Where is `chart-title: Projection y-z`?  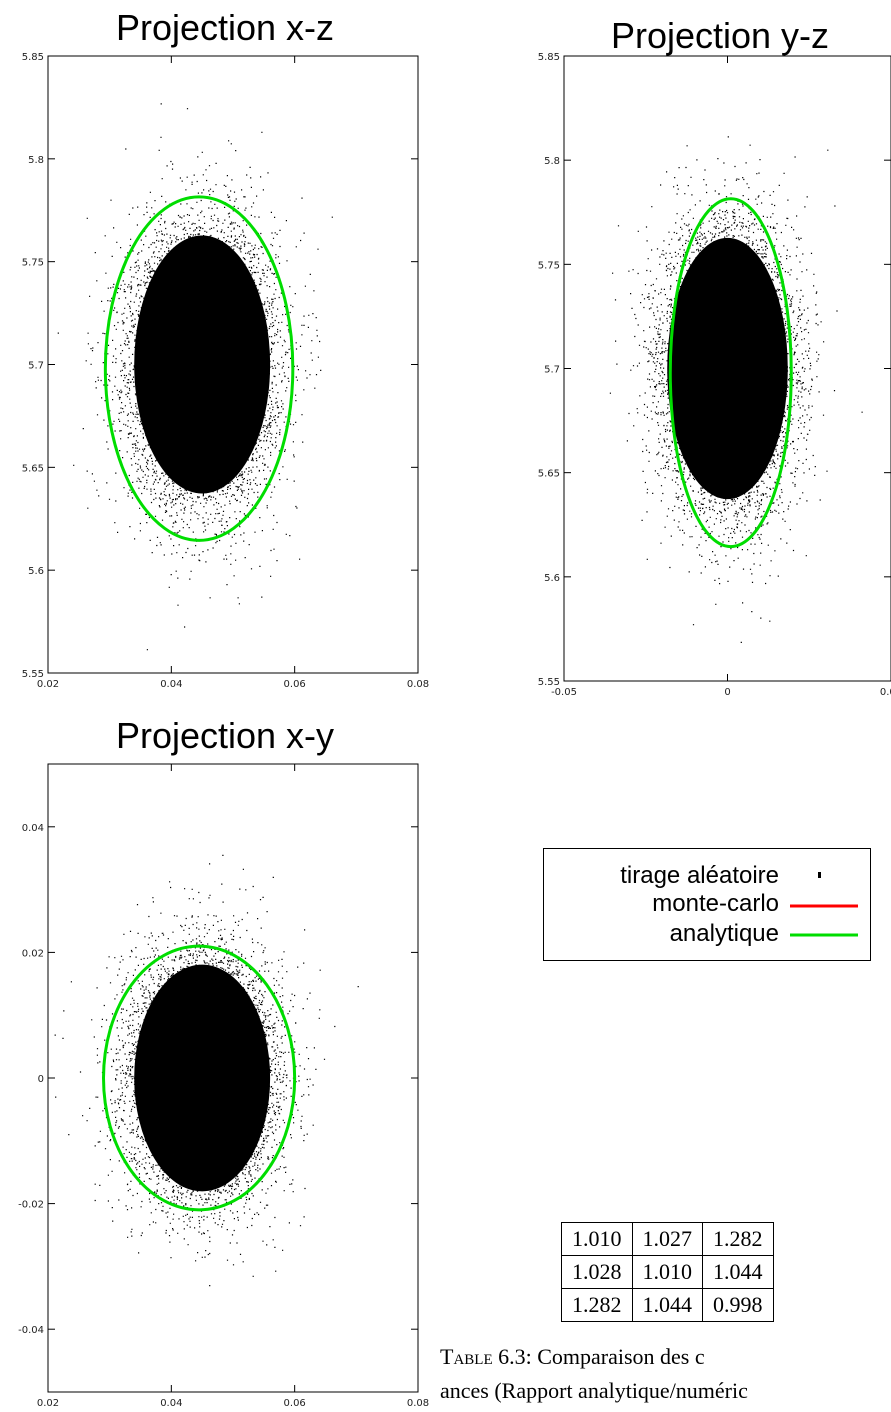
chart-title: Projection y-z is located at coordinates (720, 35).